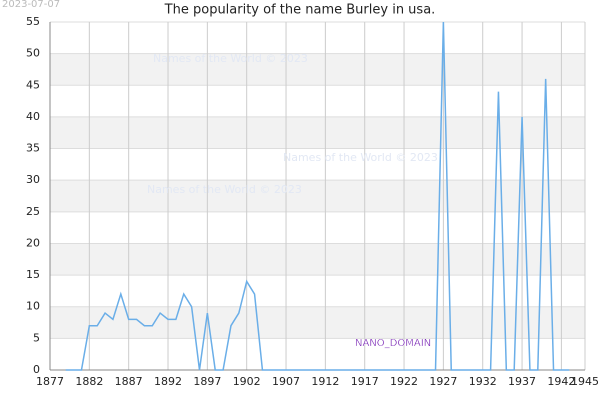 The height and width of the screenshot is (404, 600). What do you see at coordinates (286, 381) in the screenshot?
I see `x-tick-label: 1907` at bounding box center [286, 381].